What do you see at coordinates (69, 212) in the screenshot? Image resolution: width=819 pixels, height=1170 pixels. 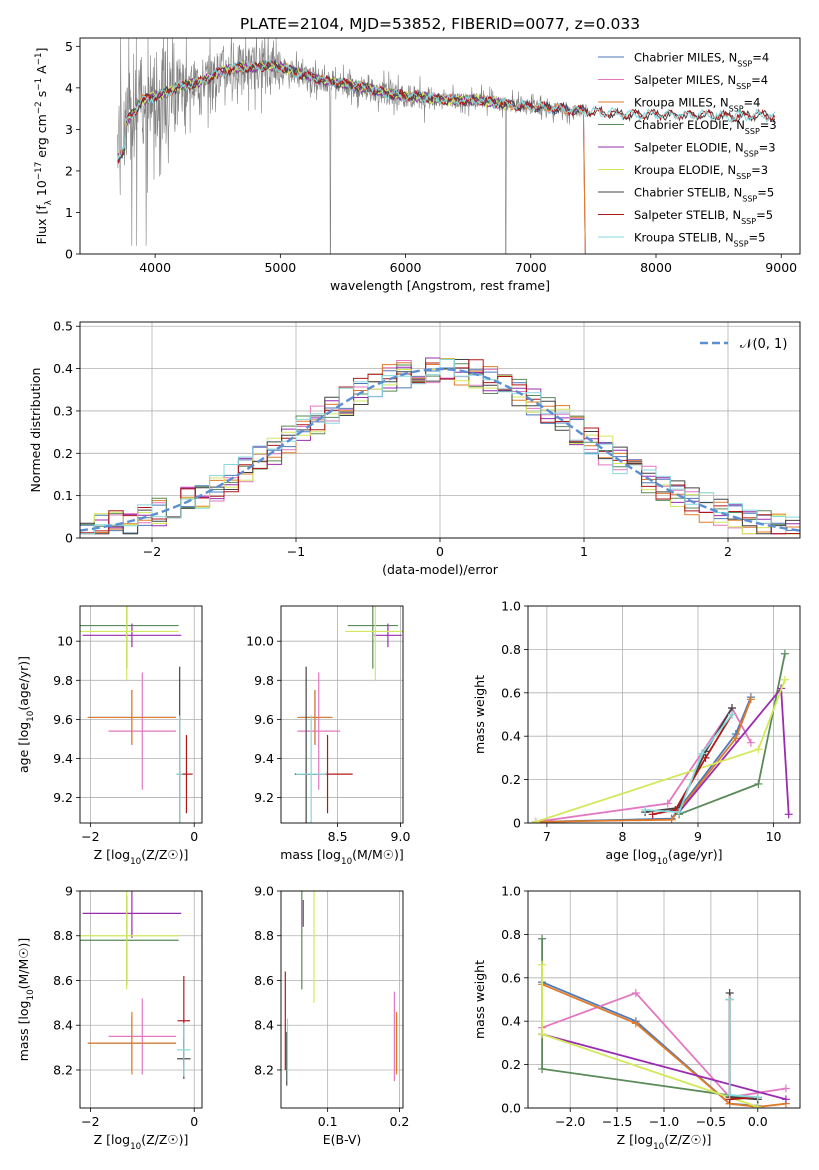 I see `y-tick-label: 1` at bounding box center [69, 212].